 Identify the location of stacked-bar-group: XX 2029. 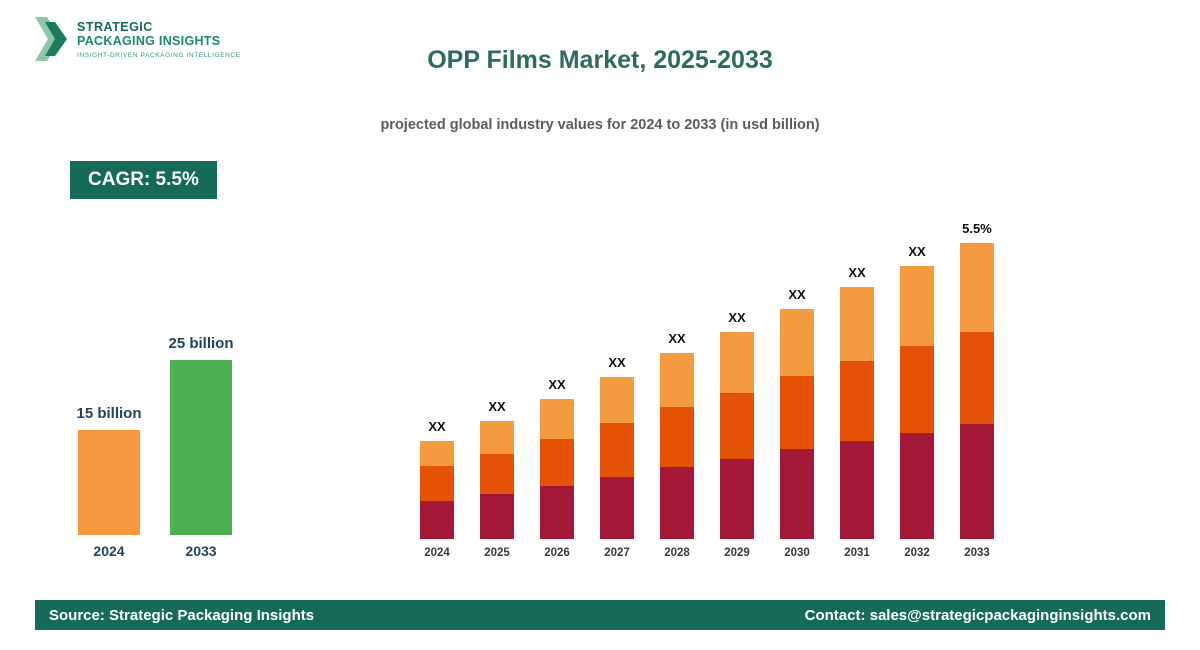
(737, 434).